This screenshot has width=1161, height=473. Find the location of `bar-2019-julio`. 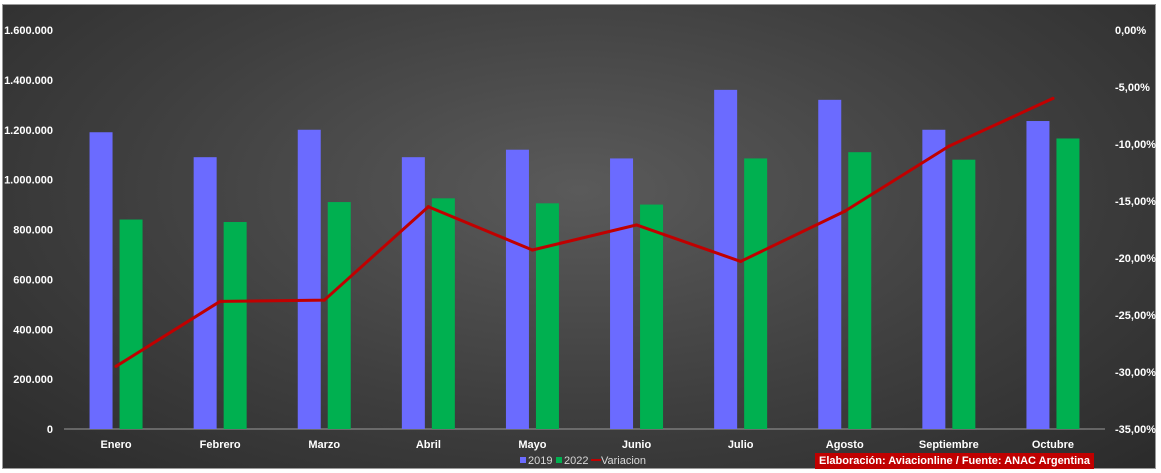

bar-2019-julio is located at coordinates (726, 259).